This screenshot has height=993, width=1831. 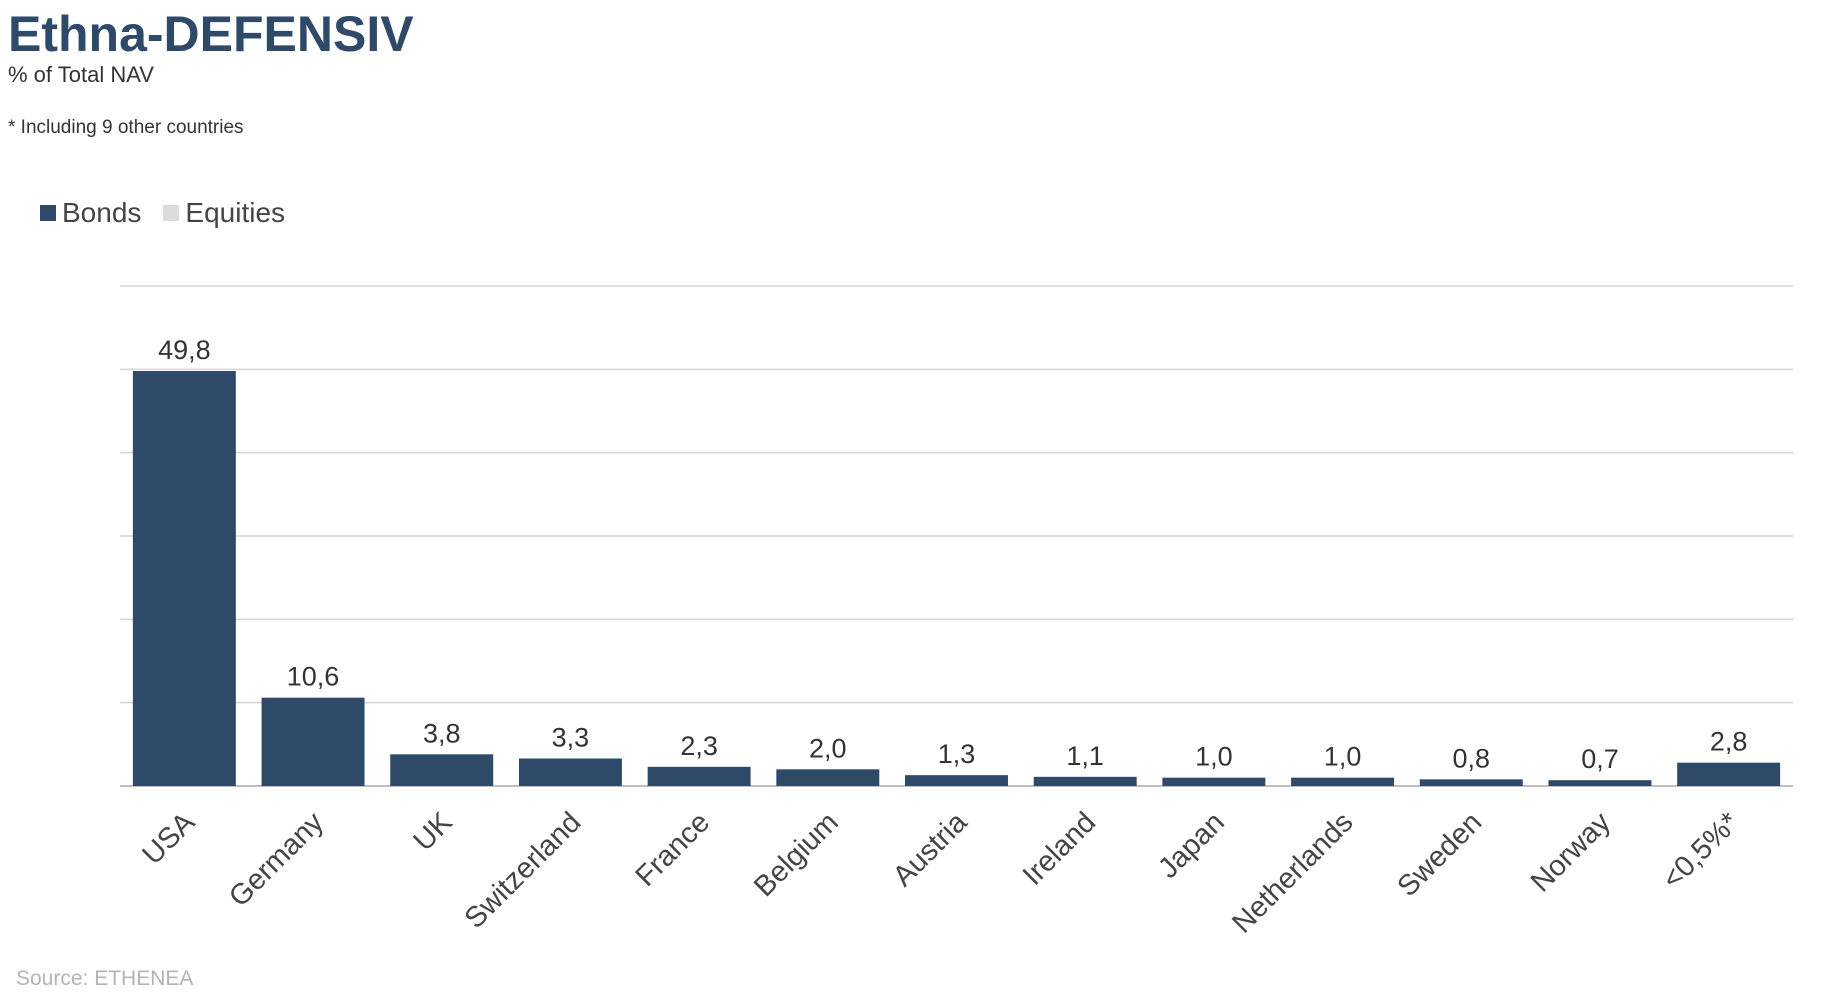 What do you see at coordinates (1571, 852) in the screenshot?
I see `x-tick-label: Norway` at bounding box center [1571, 852].